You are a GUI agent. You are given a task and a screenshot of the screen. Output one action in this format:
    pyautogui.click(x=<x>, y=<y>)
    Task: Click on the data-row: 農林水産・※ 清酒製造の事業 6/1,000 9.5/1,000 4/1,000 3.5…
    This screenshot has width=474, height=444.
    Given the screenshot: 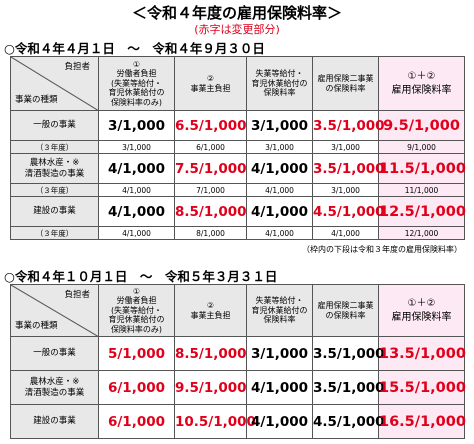 What is the action you would take?
    pyautogui.click(x=238, y=387)
    